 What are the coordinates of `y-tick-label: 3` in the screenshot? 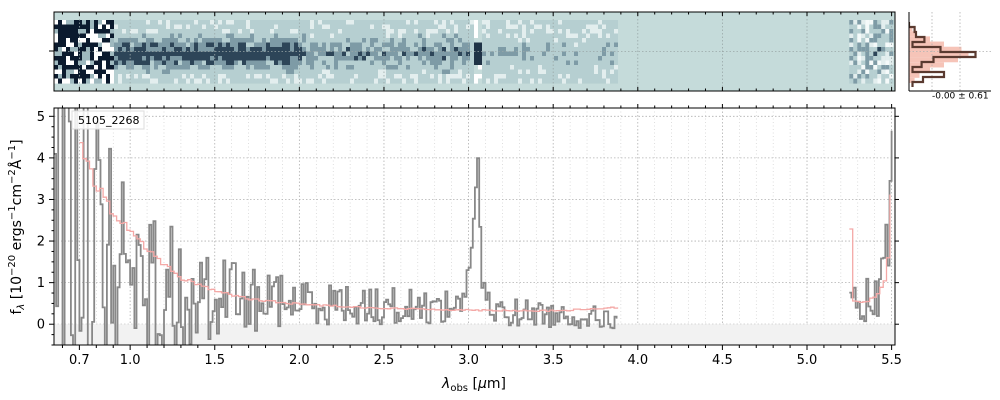 It's located at (41, 200).